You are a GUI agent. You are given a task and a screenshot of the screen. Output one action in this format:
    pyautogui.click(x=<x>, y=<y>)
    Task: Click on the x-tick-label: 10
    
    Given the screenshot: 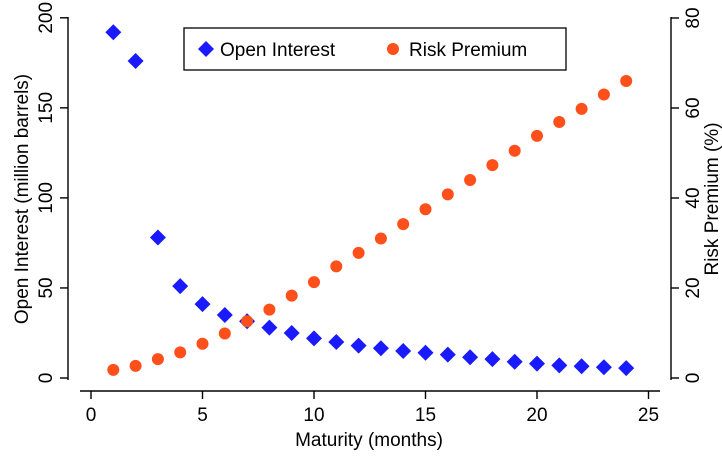 What is the action you would take?
    pyautogui.click(x=313, y=415)
    